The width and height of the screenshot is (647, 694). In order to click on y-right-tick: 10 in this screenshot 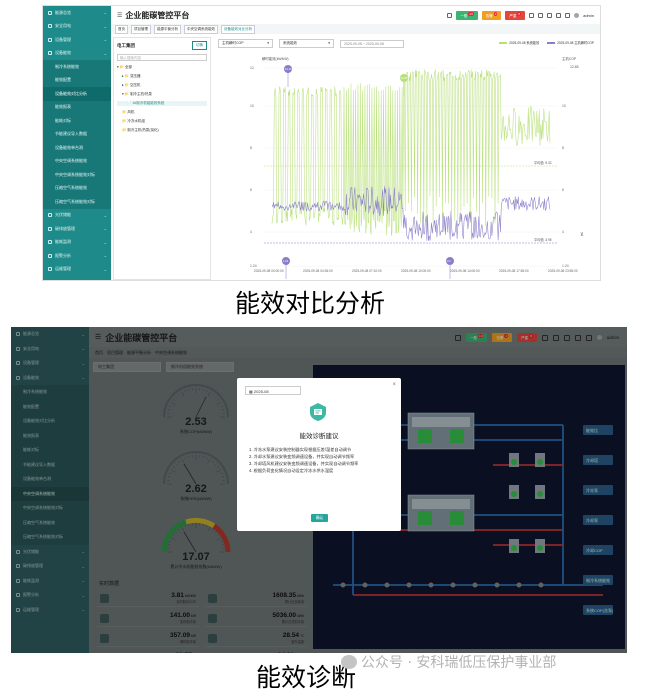, I will do `click(564, 106)`.